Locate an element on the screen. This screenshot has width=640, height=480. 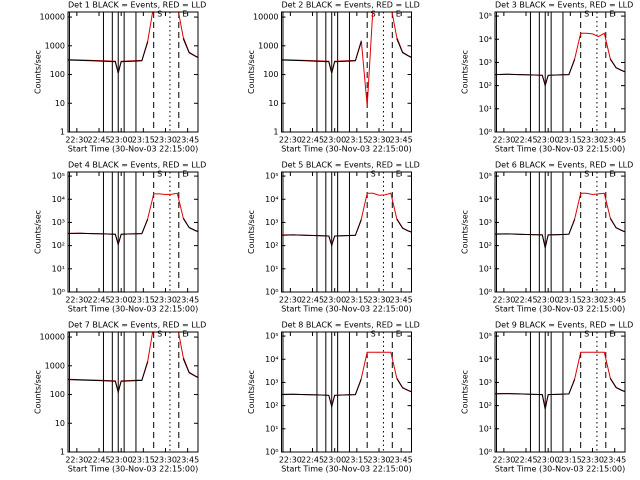
panel-title: Det 8 BLACK = Events, RED = LLD is located at coordinates (351, 325).